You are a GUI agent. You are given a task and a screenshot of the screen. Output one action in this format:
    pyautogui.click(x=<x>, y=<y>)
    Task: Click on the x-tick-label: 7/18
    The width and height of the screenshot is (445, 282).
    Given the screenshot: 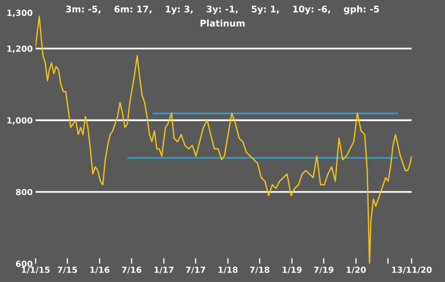 What is the action you would take?
    pyautogui.click(x=260, y=270)
    